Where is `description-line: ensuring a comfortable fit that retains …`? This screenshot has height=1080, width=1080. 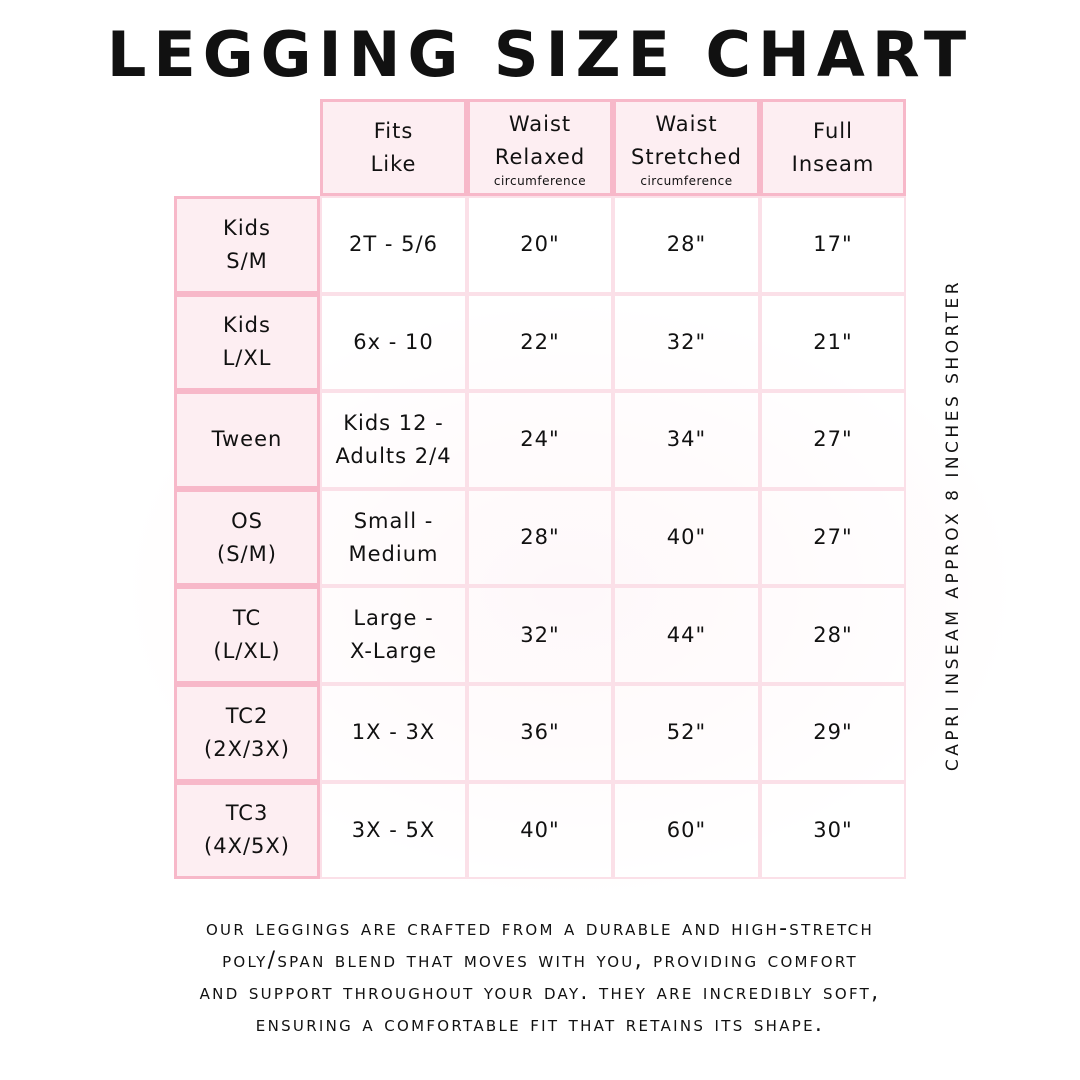
description-line: ensuring a comfortable fit that retains … is located at coordinates (540, 1024).